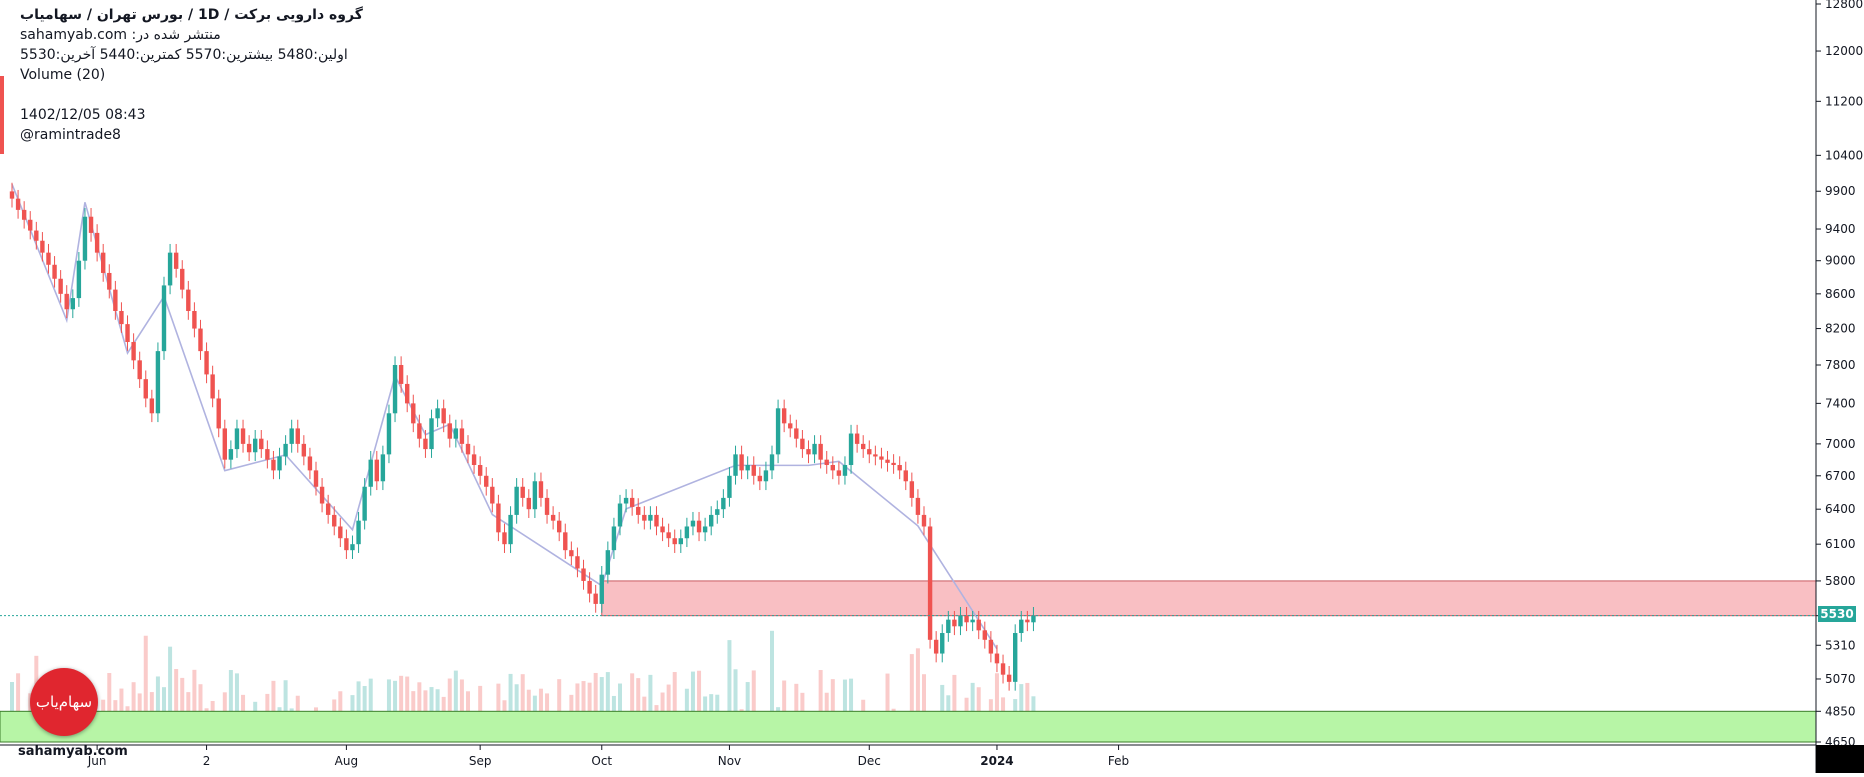  What do you see at coordinates (1840, 711) in the screenshot?
I see `y-tick-label: 4850` at bounding box center [1840, 711].